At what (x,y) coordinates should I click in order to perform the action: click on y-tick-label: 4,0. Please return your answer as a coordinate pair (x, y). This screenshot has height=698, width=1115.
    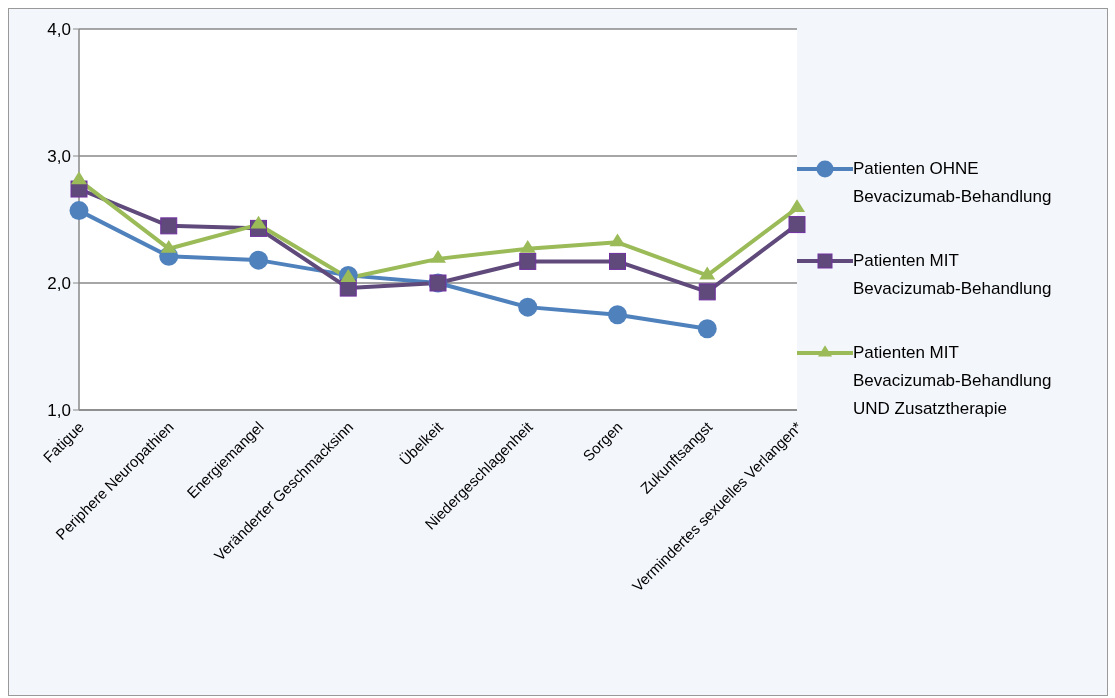
    Looking at the image, I should click on (59, 30).